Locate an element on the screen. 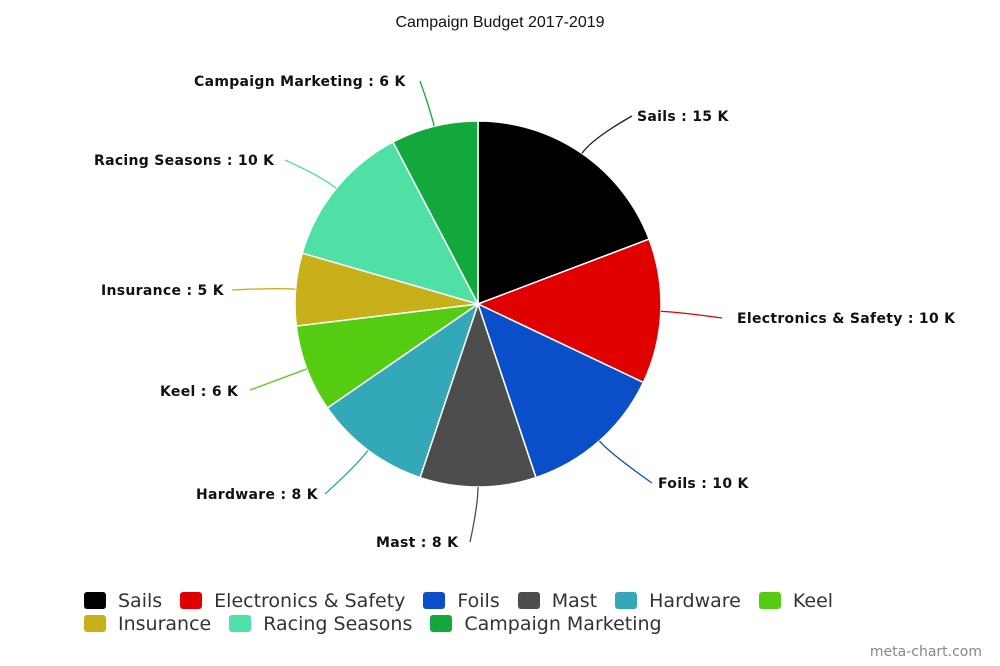 This screenshot has height=666, width=1000. leader-line-mast is located at coordinates (474, 514).